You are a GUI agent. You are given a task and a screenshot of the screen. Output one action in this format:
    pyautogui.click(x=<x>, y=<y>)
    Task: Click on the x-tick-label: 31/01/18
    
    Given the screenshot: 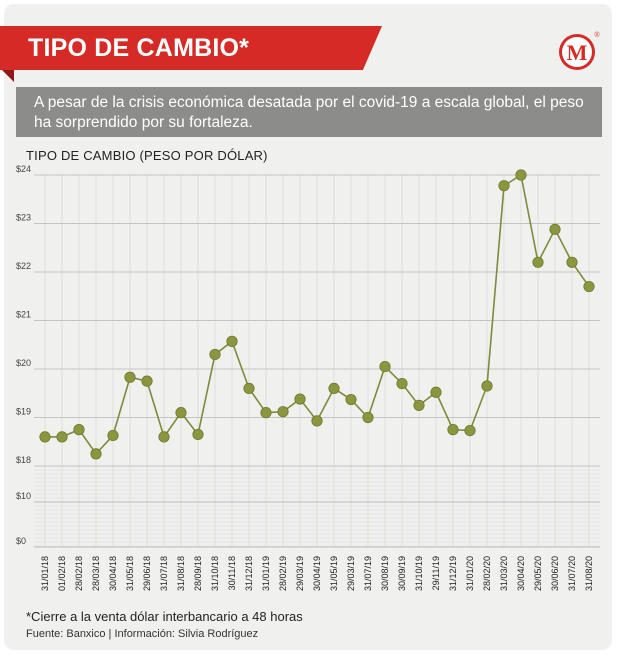 What is the action you would take?
    pyautogui.click(x=45, y=573)
    